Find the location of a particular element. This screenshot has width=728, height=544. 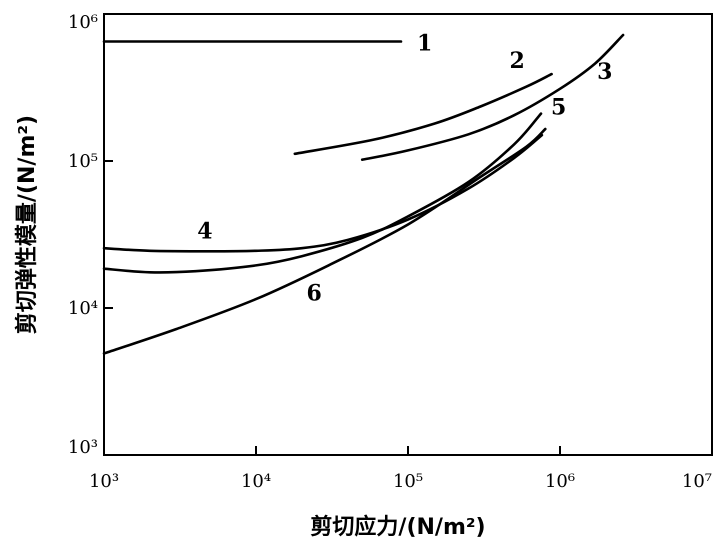

y-tick-label: 10⁶ is located at coordinates (83, 22).